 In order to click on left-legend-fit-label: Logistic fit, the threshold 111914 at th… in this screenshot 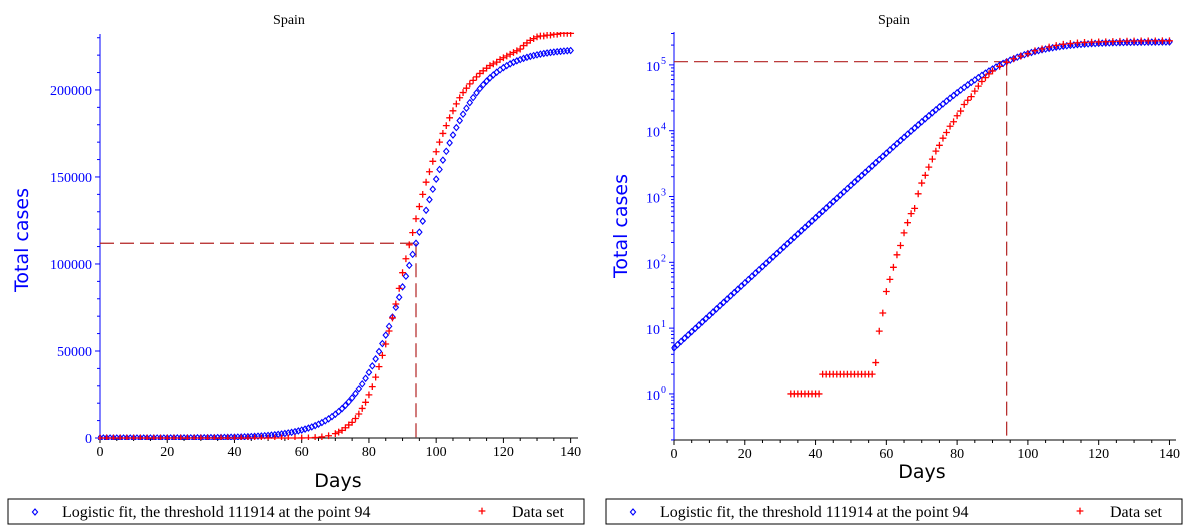, I will do `click(216, 512)`.